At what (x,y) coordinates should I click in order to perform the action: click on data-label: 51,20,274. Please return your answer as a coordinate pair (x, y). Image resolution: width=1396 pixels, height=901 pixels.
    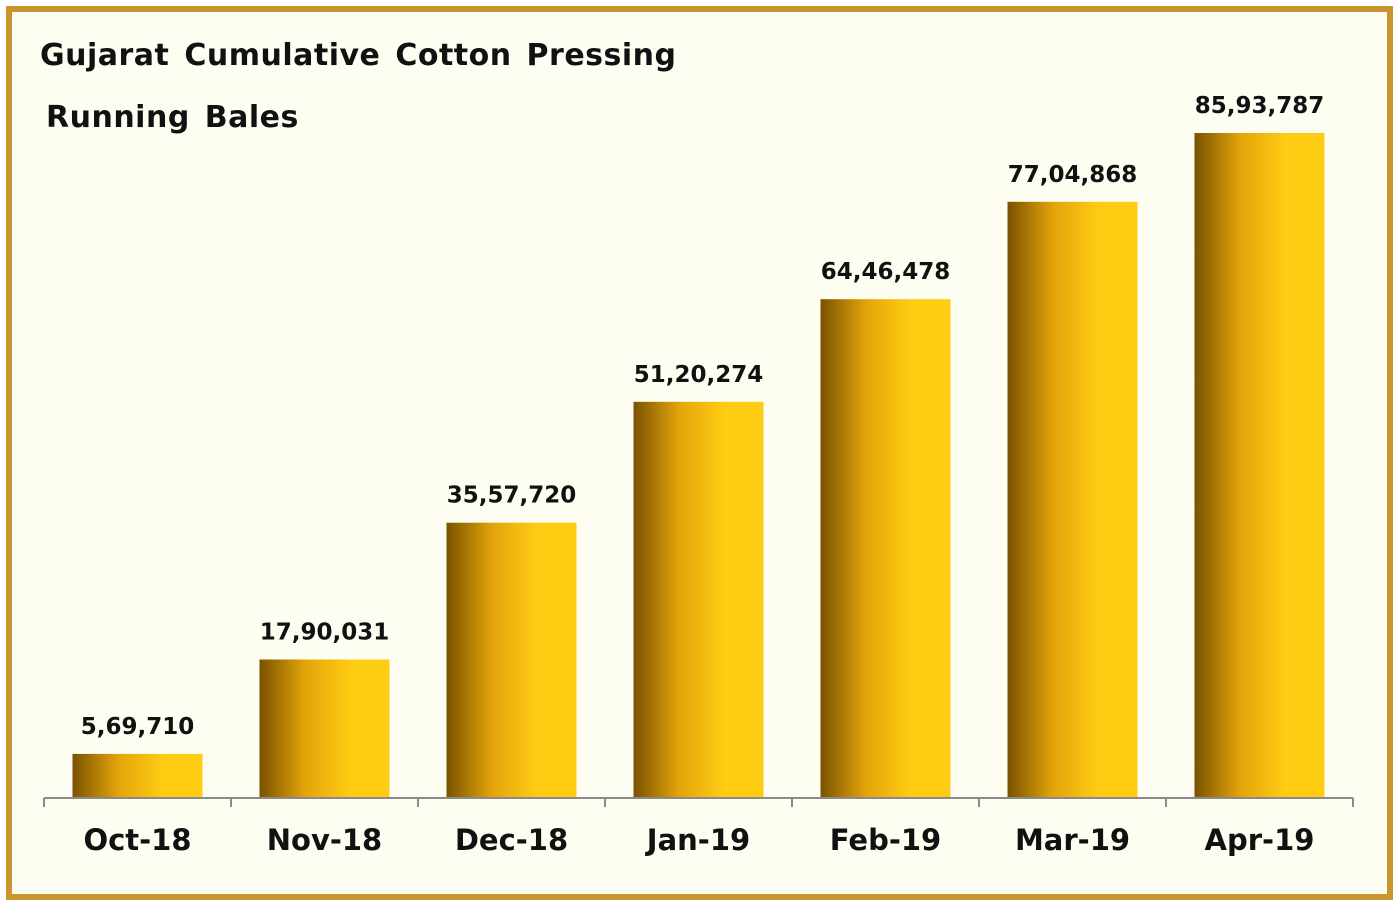
    Looking at the image, I should click on (699, 375).